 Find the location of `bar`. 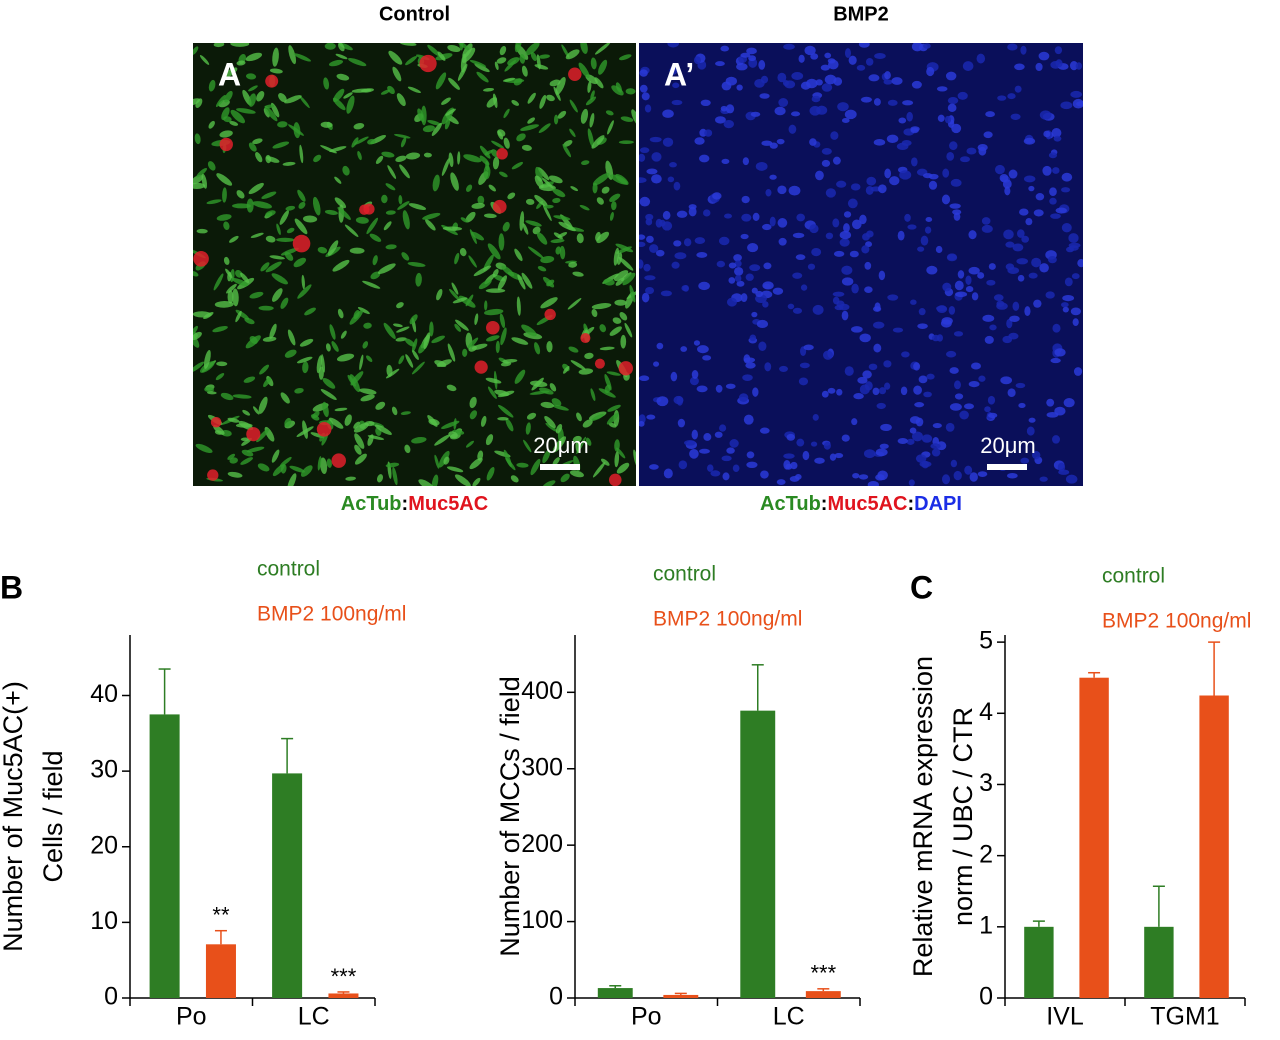

bar is located at coordinates (343, 995).